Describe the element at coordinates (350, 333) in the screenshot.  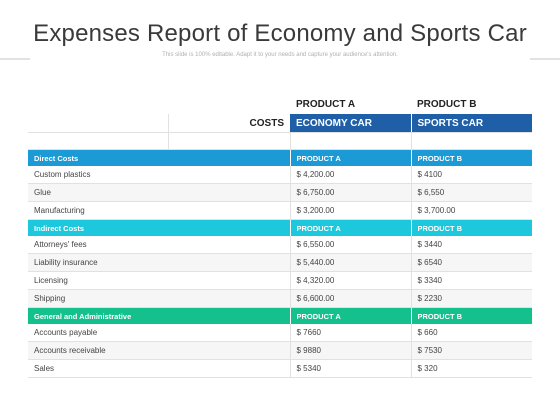
I see `product-a-value: $ 7660` at that location.